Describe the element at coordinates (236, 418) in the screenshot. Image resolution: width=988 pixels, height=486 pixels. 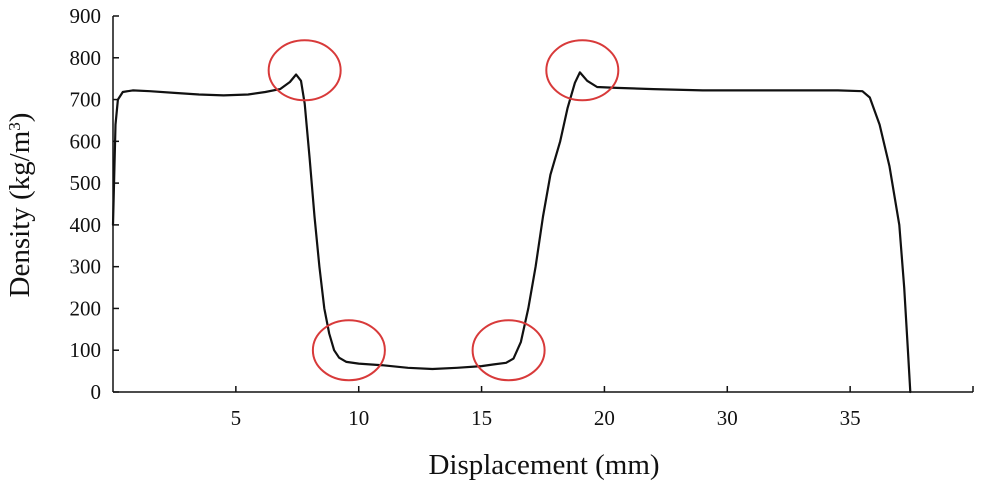
I see `x-tick-label: 5` at that location.